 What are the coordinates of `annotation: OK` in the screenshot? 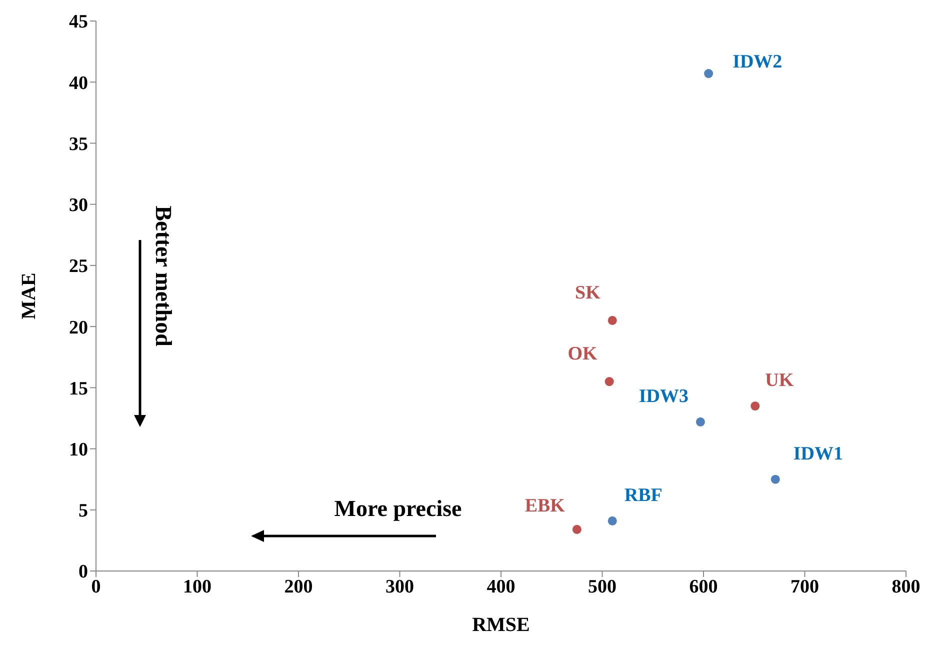 It's located at (583, 354).